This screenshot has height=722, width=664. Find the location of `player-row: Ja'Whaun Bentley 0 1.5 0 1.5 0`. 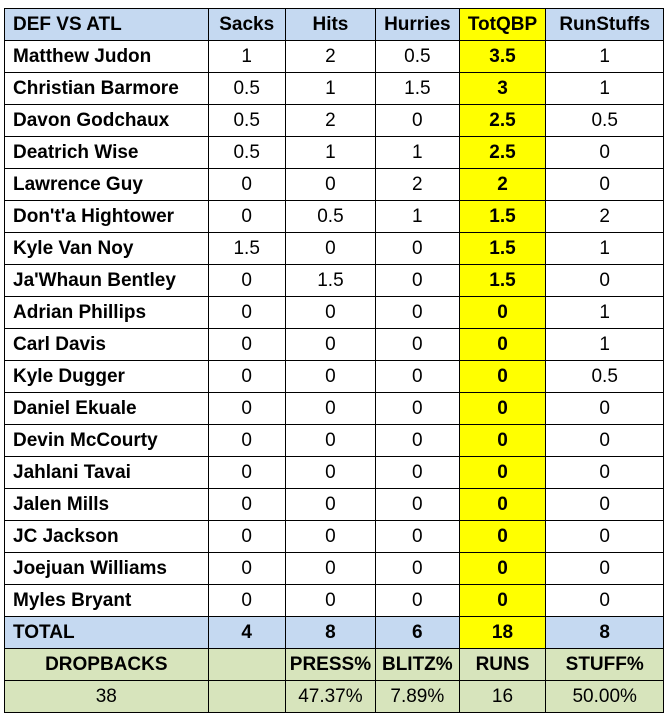

player-row: Ja'Whaun Bentley 0 1.5 0 1.5 0 is located at coordinates (334, 280).